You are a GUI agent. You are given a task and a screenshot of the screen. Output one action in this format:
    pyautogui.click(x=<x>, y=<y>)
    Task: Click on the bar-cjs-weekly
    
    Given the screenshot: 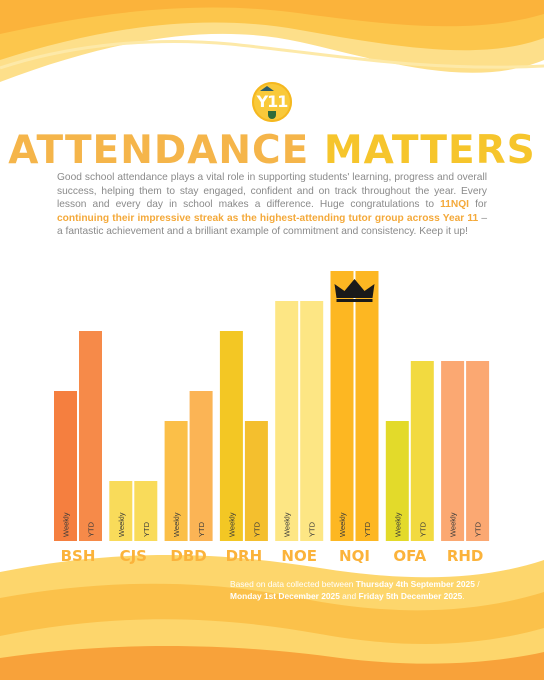 What is the action you would take?
    pyautogui.click(x=121, y=511)
    